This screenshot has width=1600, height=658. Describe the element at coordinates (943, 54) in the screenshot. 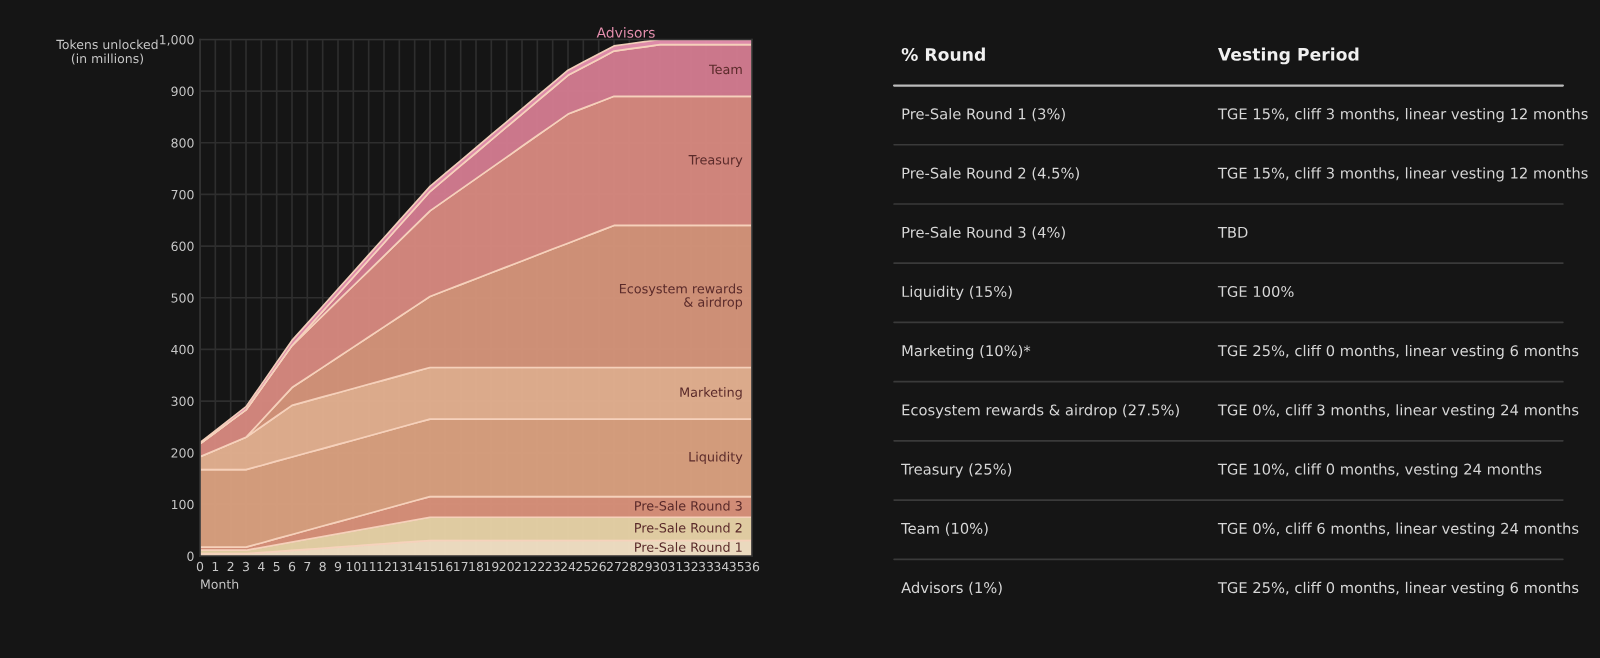

I see `text: % Round` at that location.